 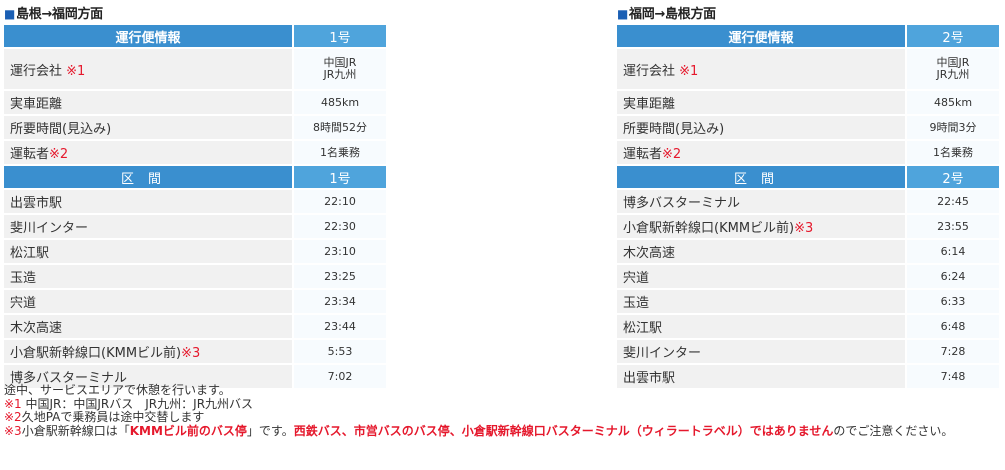 I want to click on stop-row: 博多バスターミナル 22:45, so click(x=808, y=201).